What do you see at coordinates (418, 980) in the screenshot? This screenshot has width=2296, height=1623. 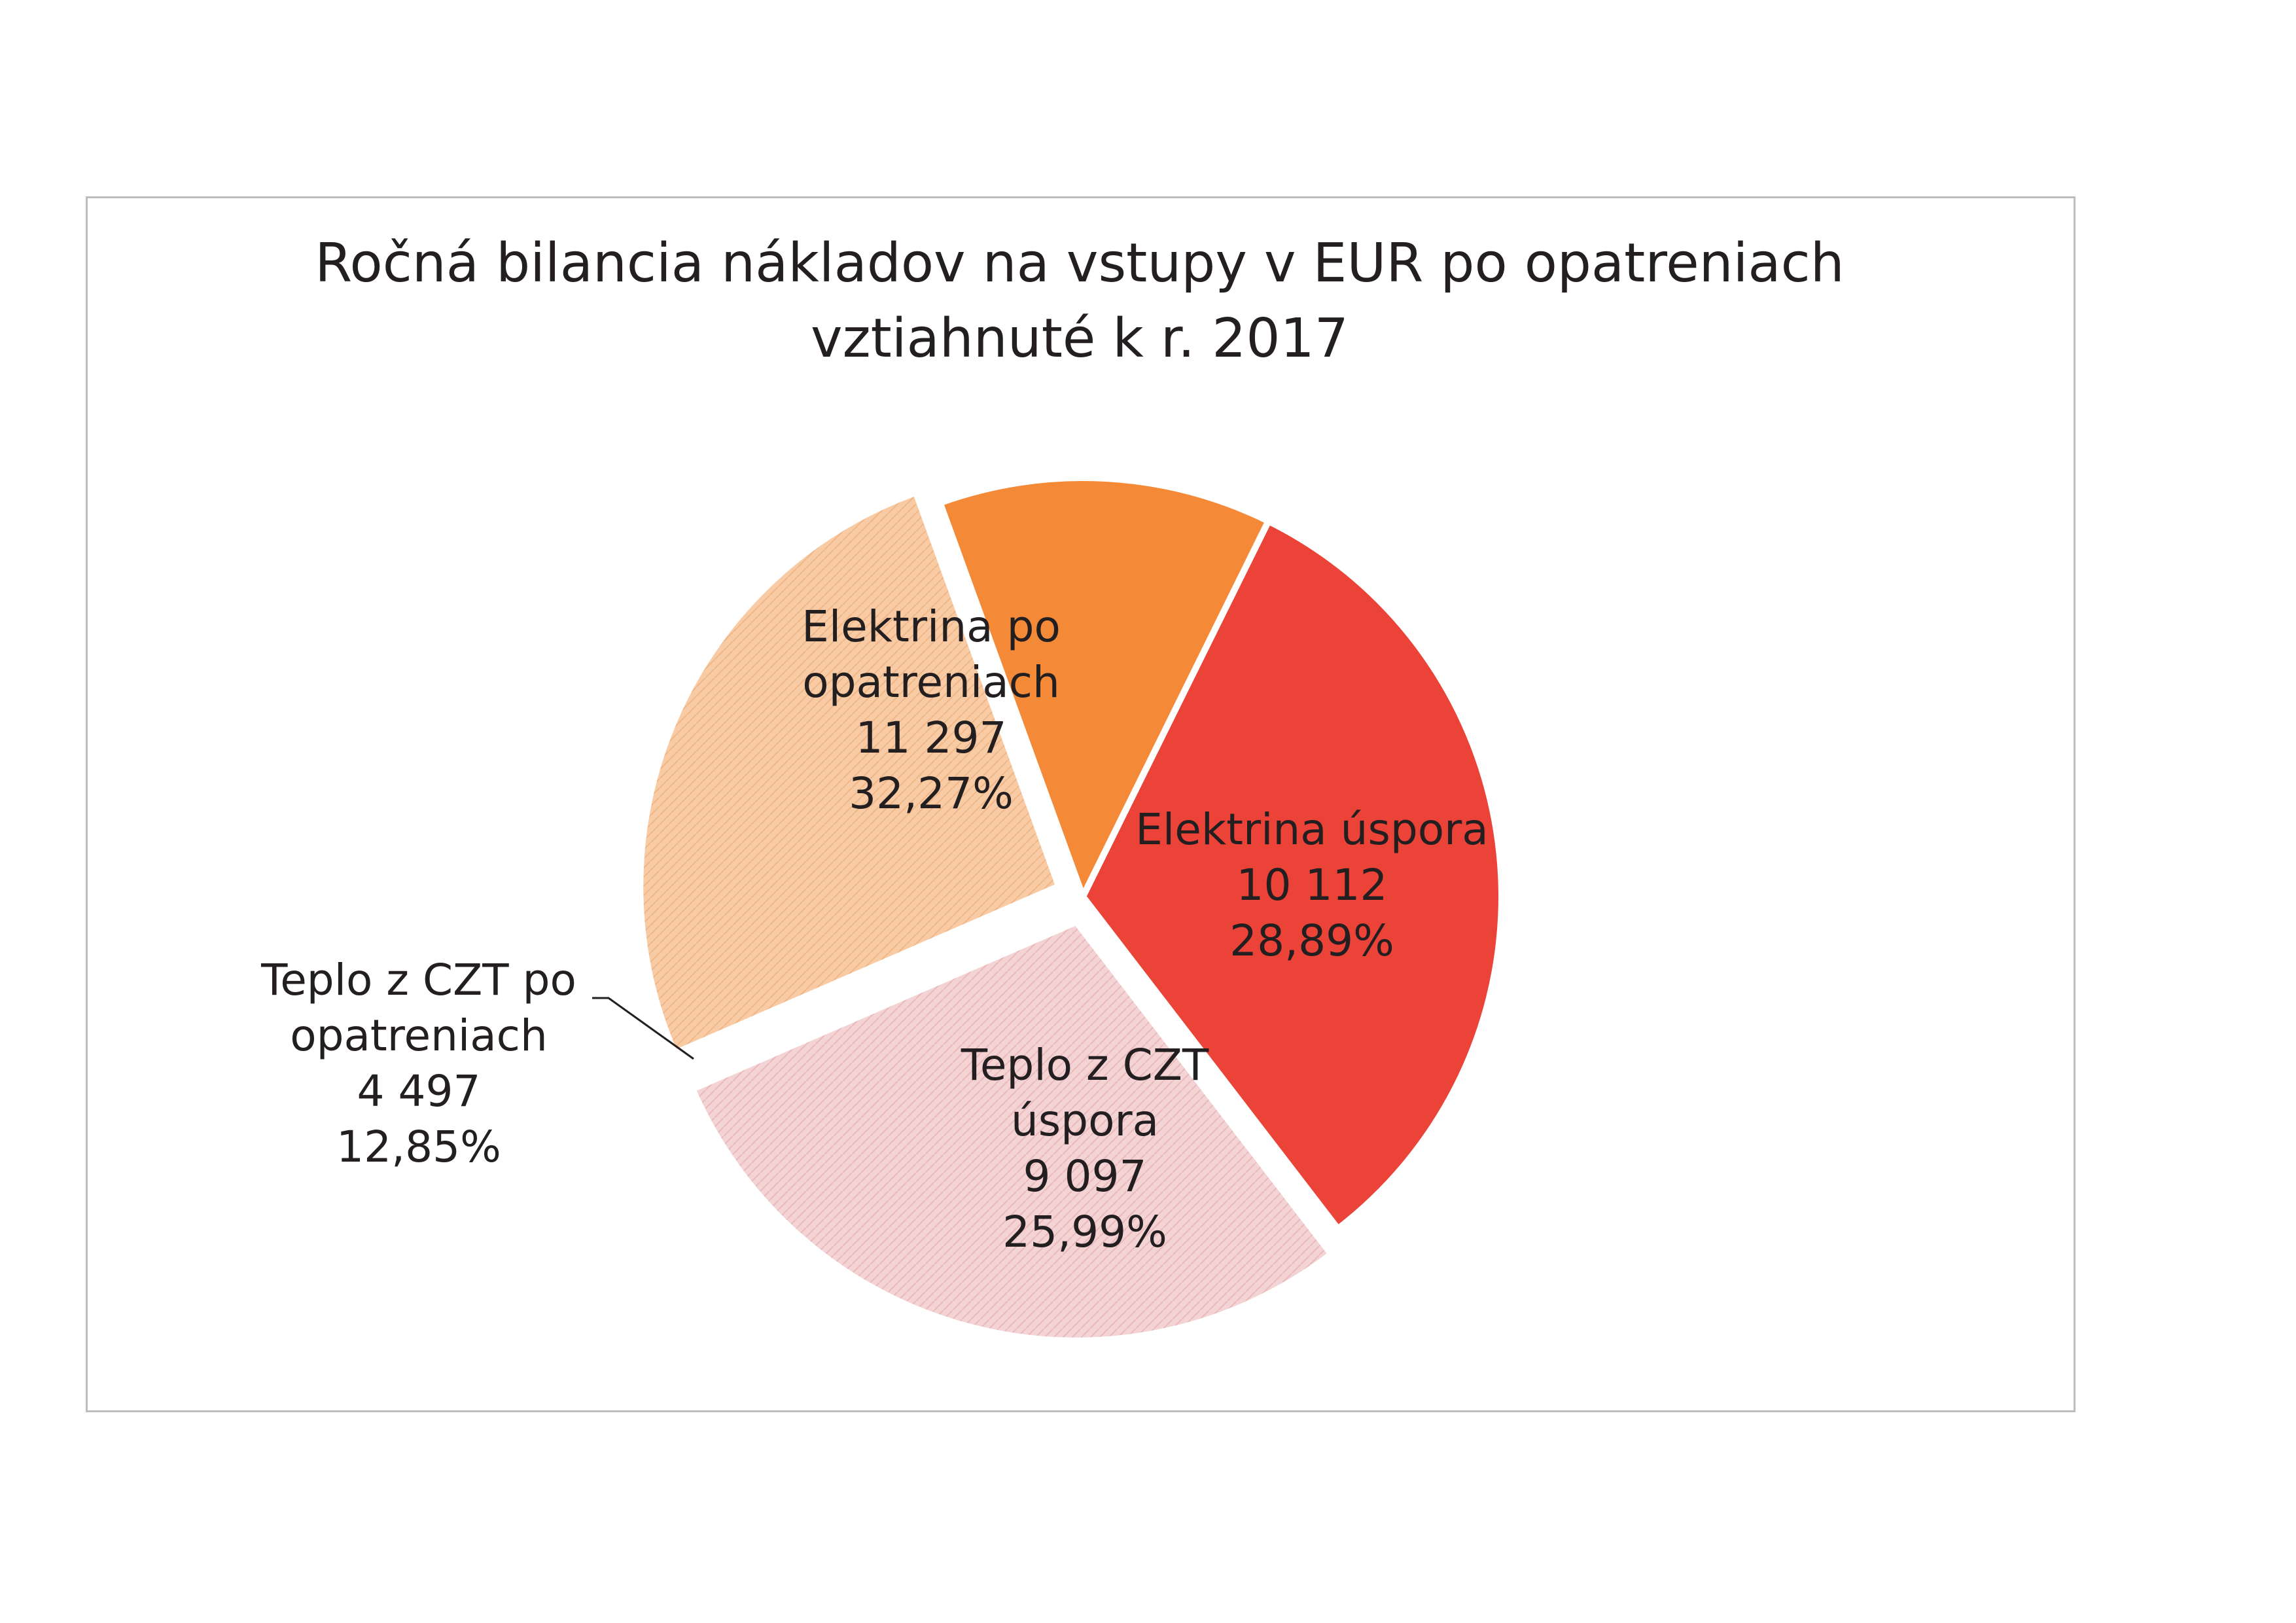 I see `slice-label-line: Teplo z CZT po` at bounding box center [418, 980].